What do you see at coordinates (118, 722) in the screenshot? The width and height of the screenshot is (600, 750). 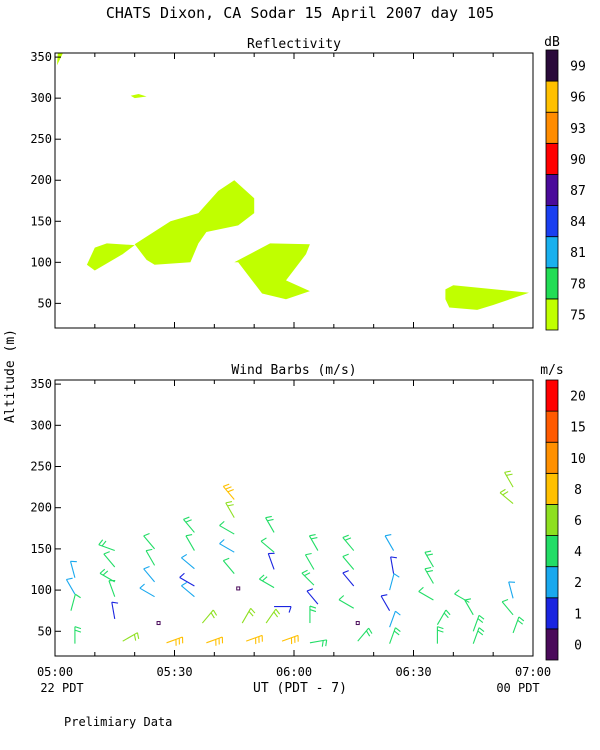 I see `footer-note: Prelimiary Data` at bounding box center [118, 722].